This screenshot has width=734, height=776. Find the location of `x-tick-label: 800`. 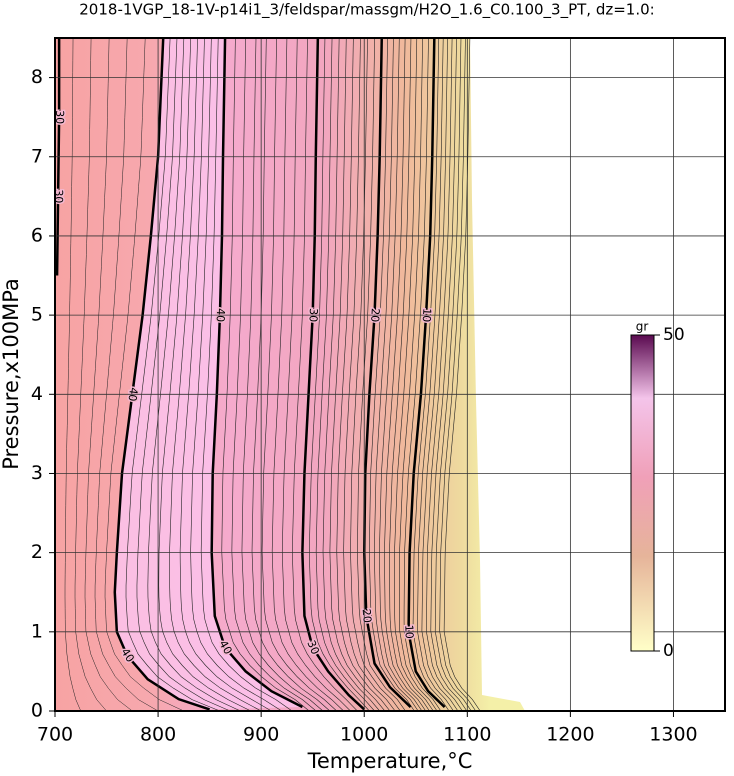

x-tick-label: 800 is located at coordinates (158, 735).